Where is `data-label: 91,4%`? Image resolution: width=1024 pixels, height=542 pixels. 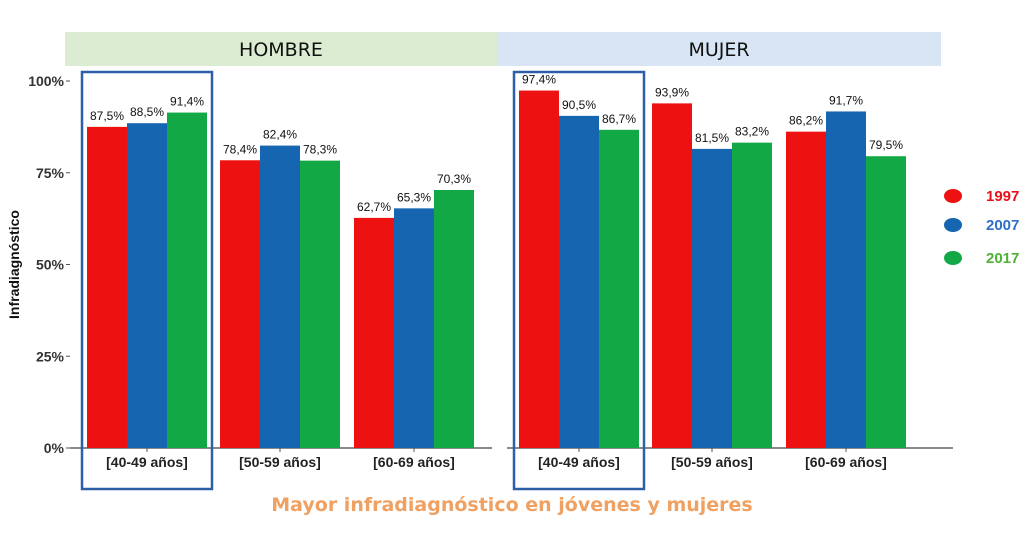
data-label: 91,4% is located at coordinates (187, 102).